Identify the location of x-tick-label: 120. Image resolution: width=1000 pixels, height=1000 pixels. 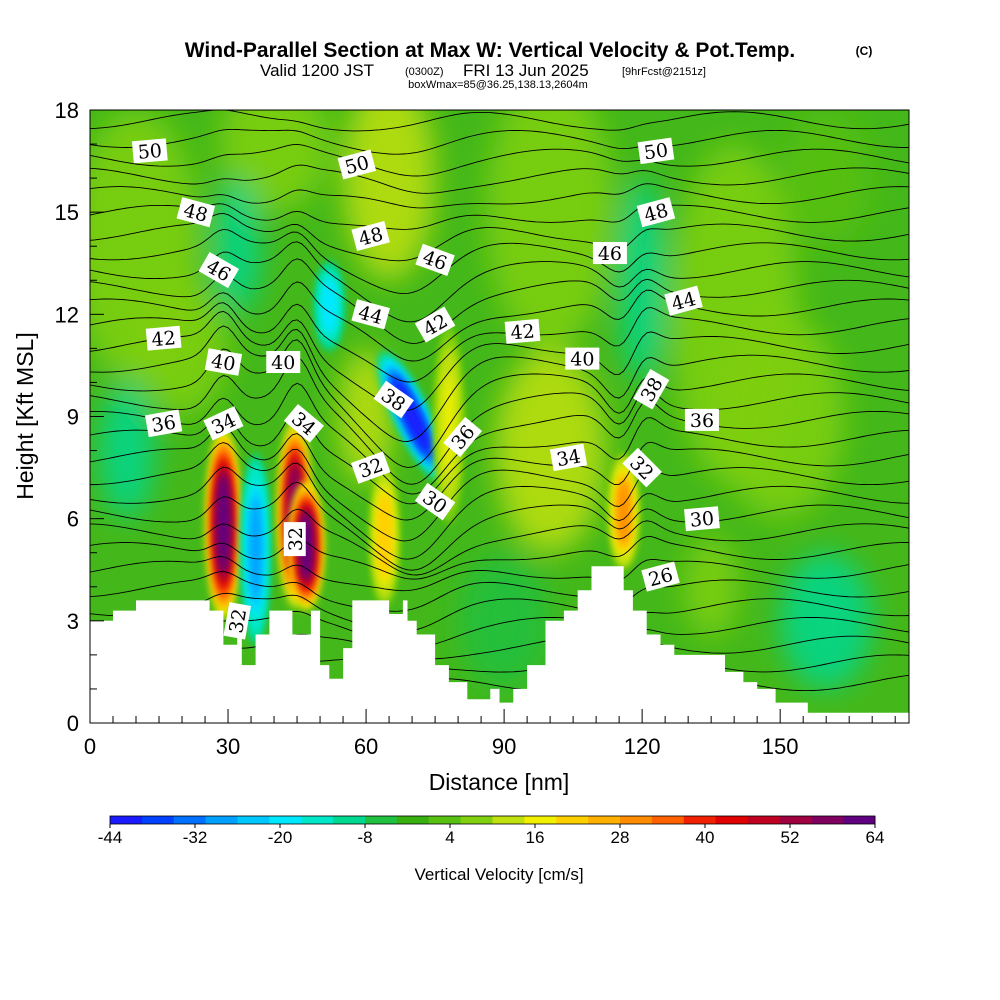
(642, 746).